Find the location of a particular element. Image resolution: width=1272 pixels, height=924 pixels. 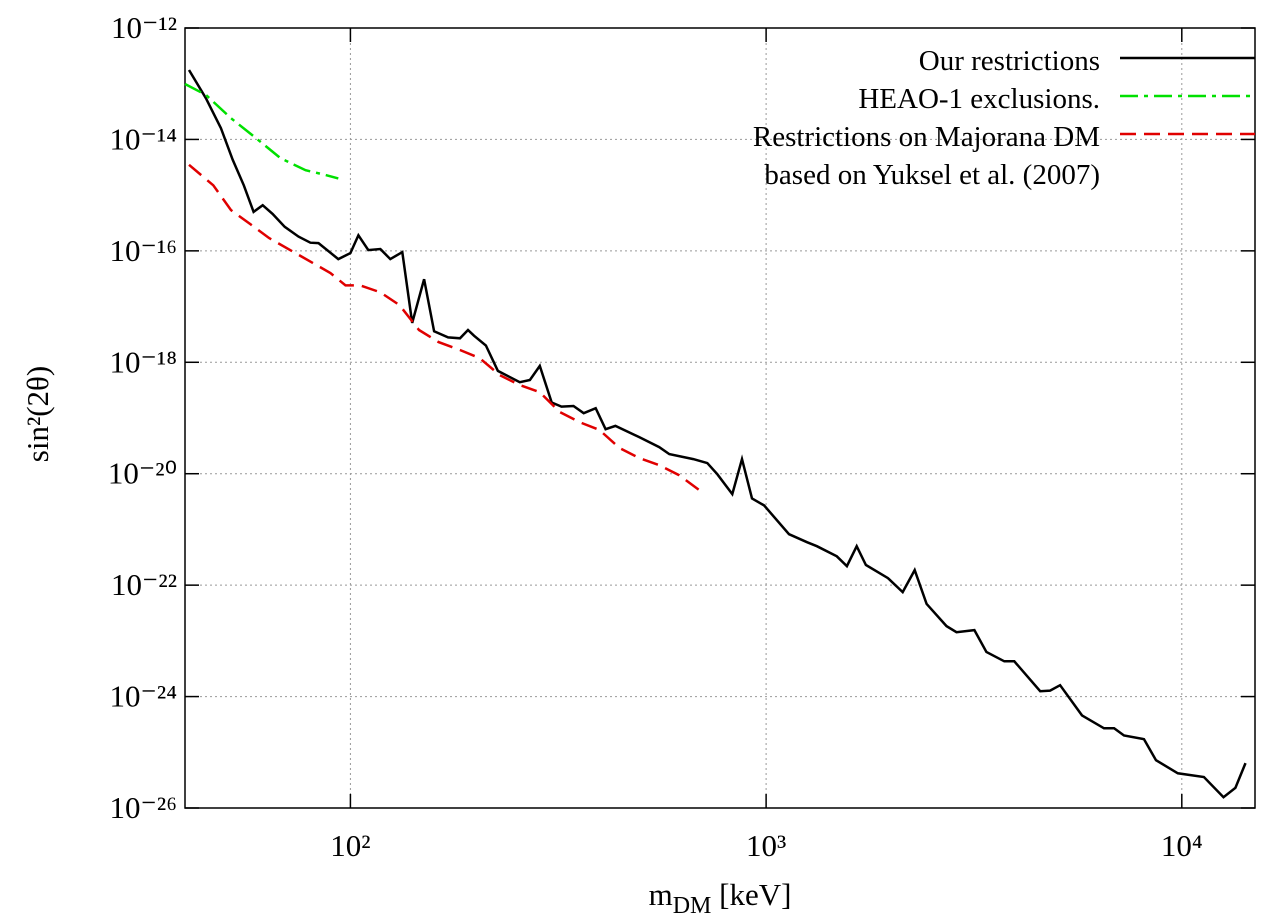

y-tick-label: 10⁻²⁰ is located at coordinates (142, 473).